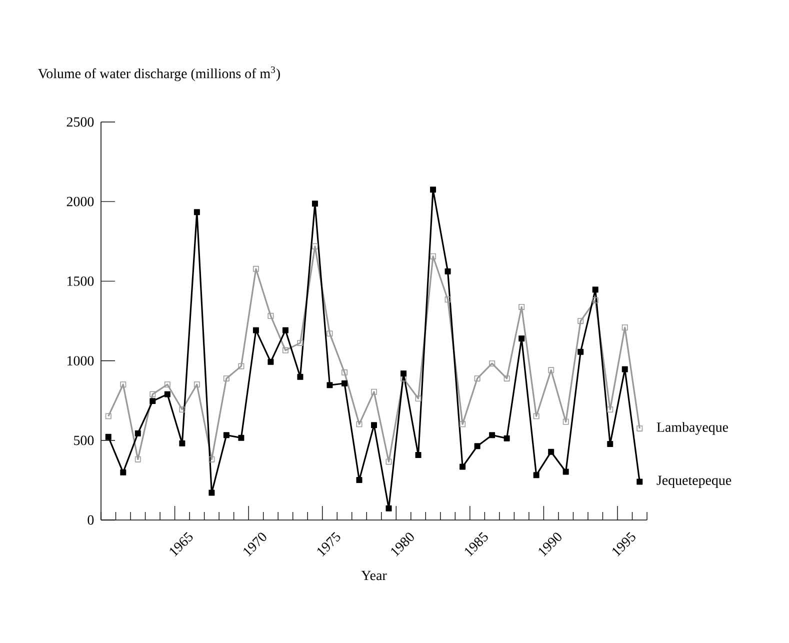 This screenshot has height=643, width=789. Describe the element at coordinates (159, 74) in the screenshot. I see `y-axis-title: Volume of water discharge (millions of m$^{3}$)` at that location.